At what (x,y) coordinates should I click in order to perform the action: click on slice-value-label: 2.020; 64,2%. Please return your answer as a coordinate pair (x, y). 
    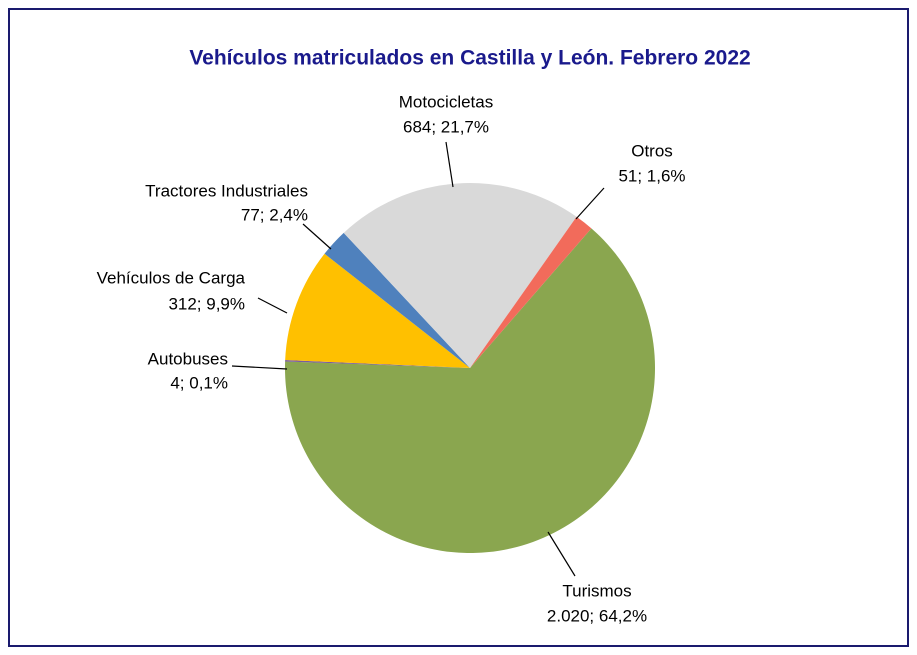
    Looking at the image, I should click on (597, 615).